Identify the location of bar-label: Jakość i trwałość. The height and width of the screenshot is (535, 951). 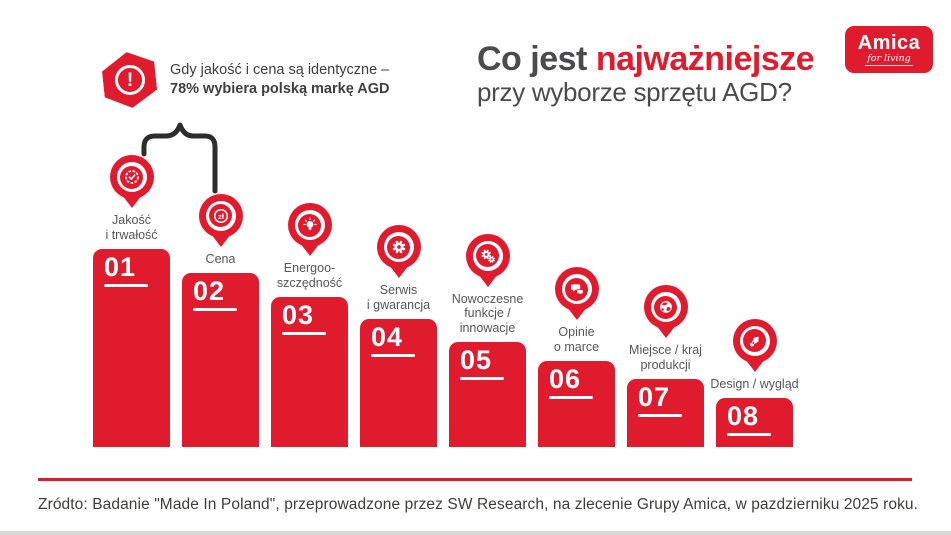
(131, 227).